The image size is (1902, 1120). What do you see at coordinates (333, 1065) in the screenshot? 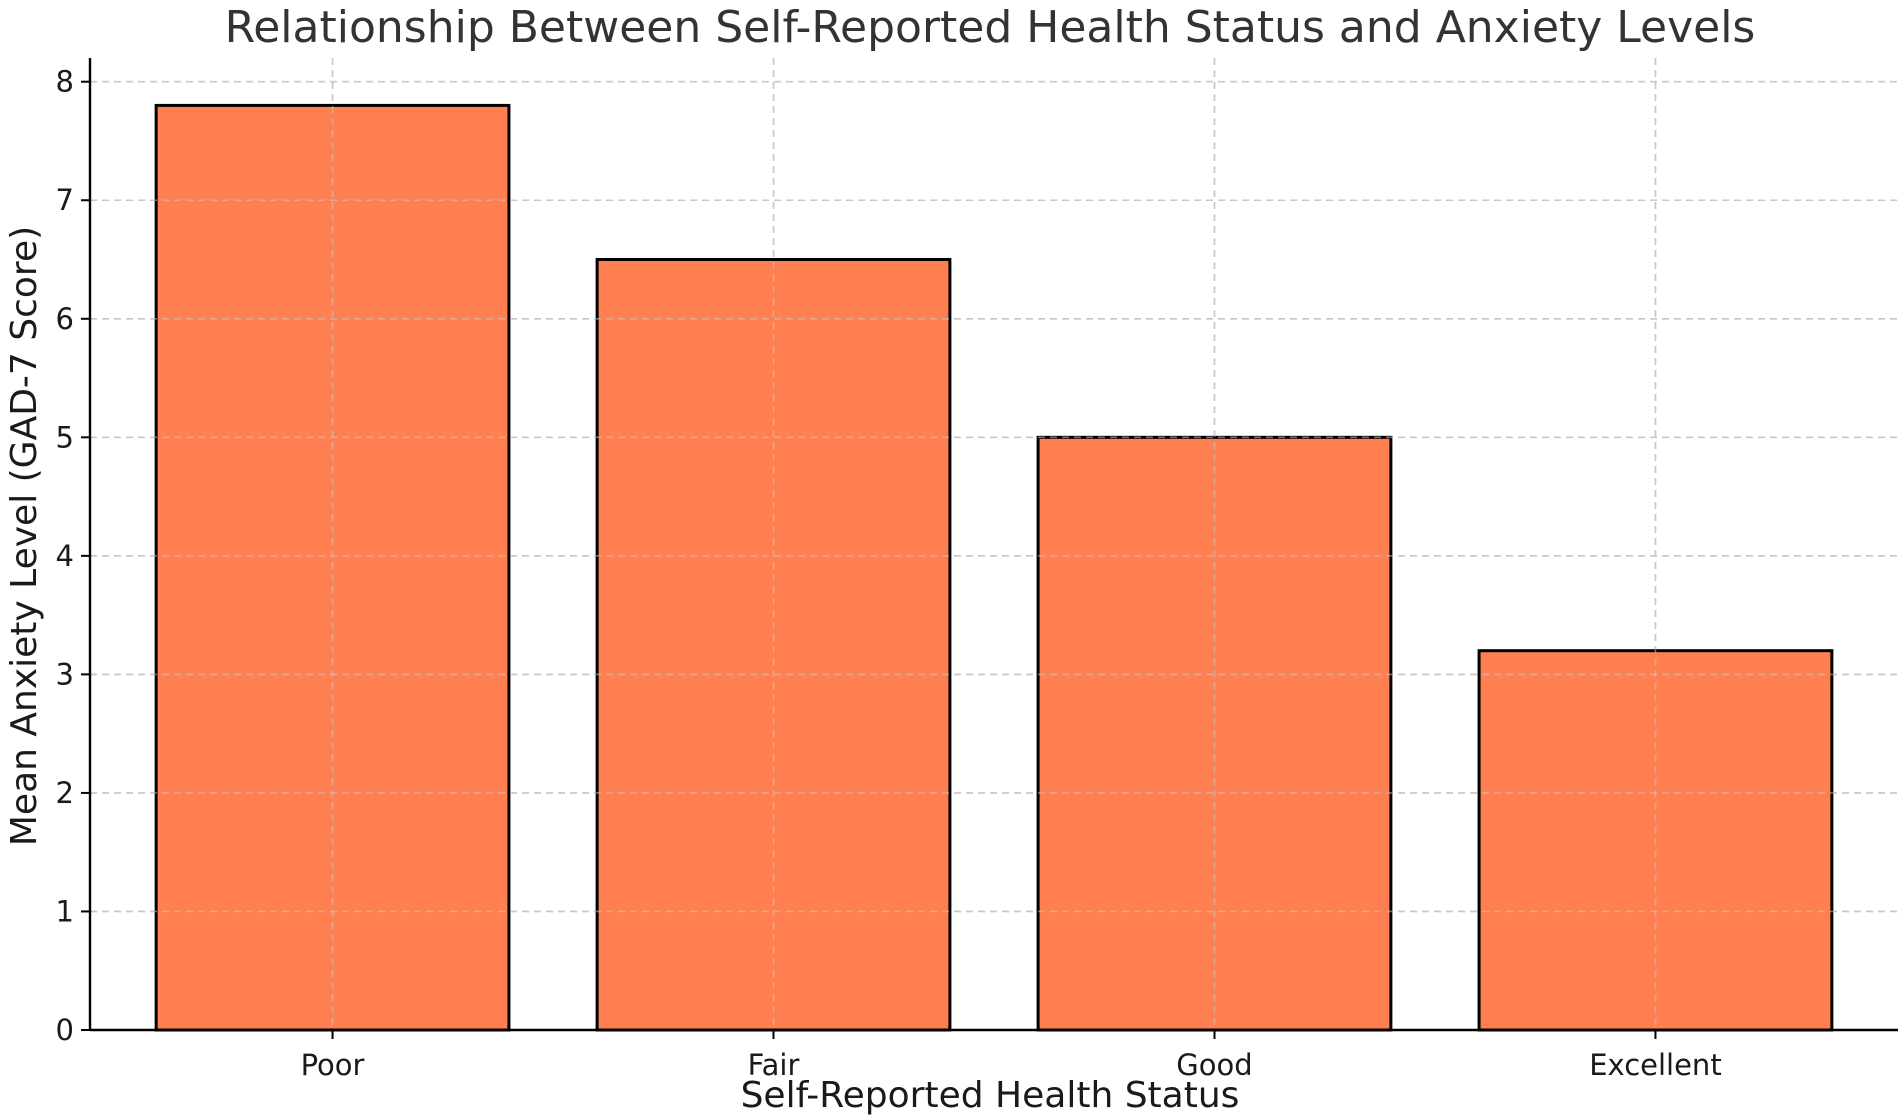
I see `x-tick-label-poor: Poor` at bounding box center [333, 1065].